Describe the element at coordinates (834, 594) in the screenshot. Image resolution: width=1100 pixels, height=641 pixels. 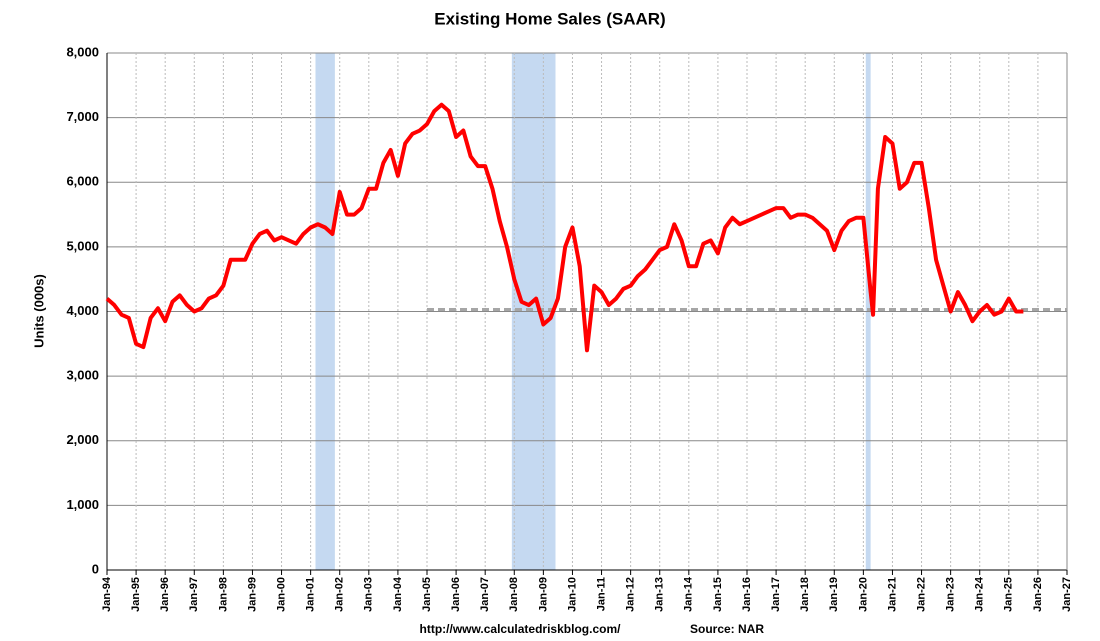
I see `x-tick-label: Jan-19` at that location.